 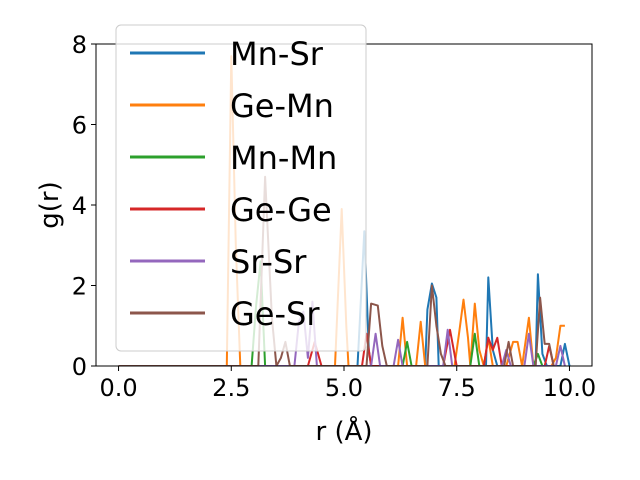 I want to click on legend-label-ge-ge: Ge-Ge, so click(x=281, y=210).